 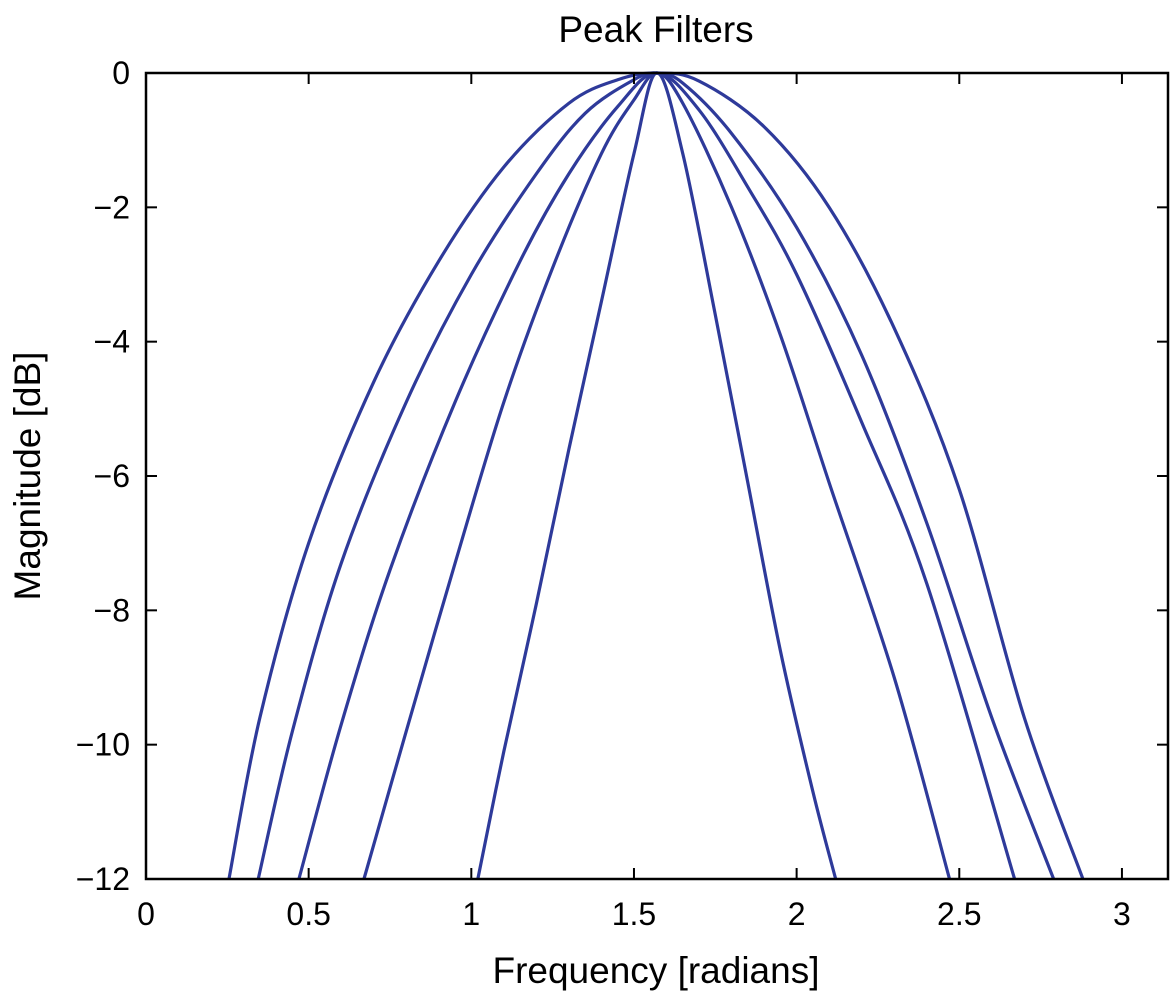 I want to click on x-tick-label: 0.5, so click(x=308, y=914).